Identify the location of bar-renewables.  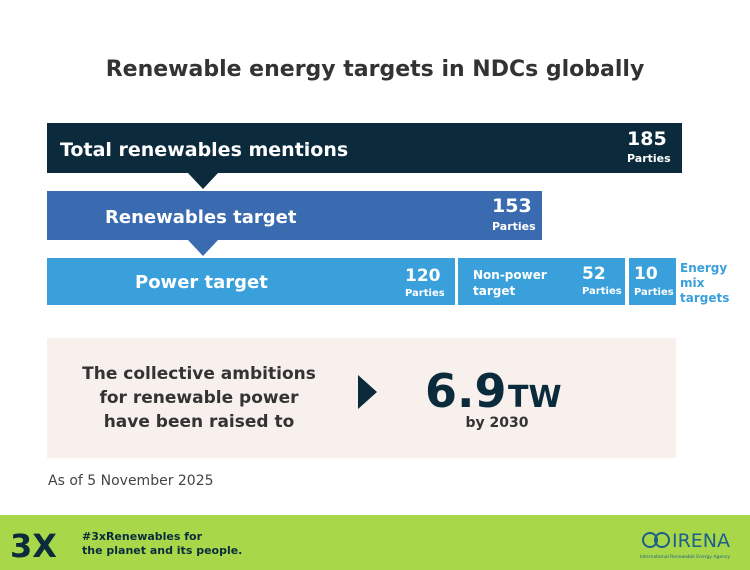
(294, 215).